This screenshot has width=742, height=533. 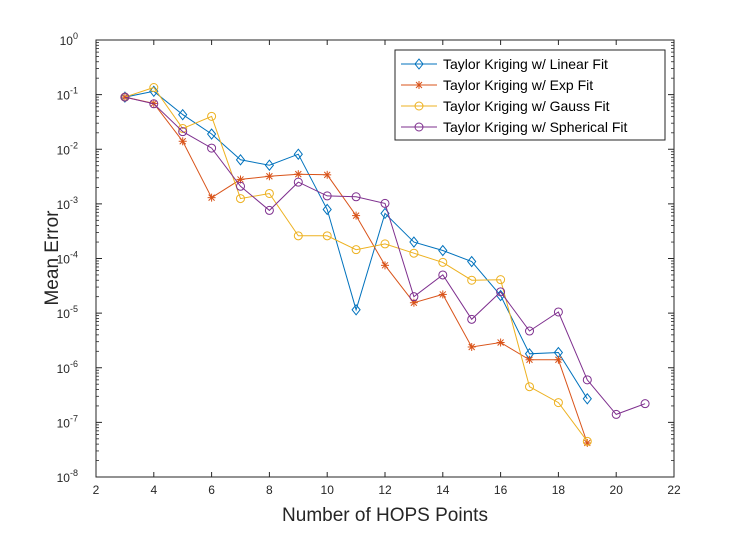 What do you see at coordinates (74, 255) in the screenshot?
I see `y-tick-exponent: -4` at bounding box center [74, 255].